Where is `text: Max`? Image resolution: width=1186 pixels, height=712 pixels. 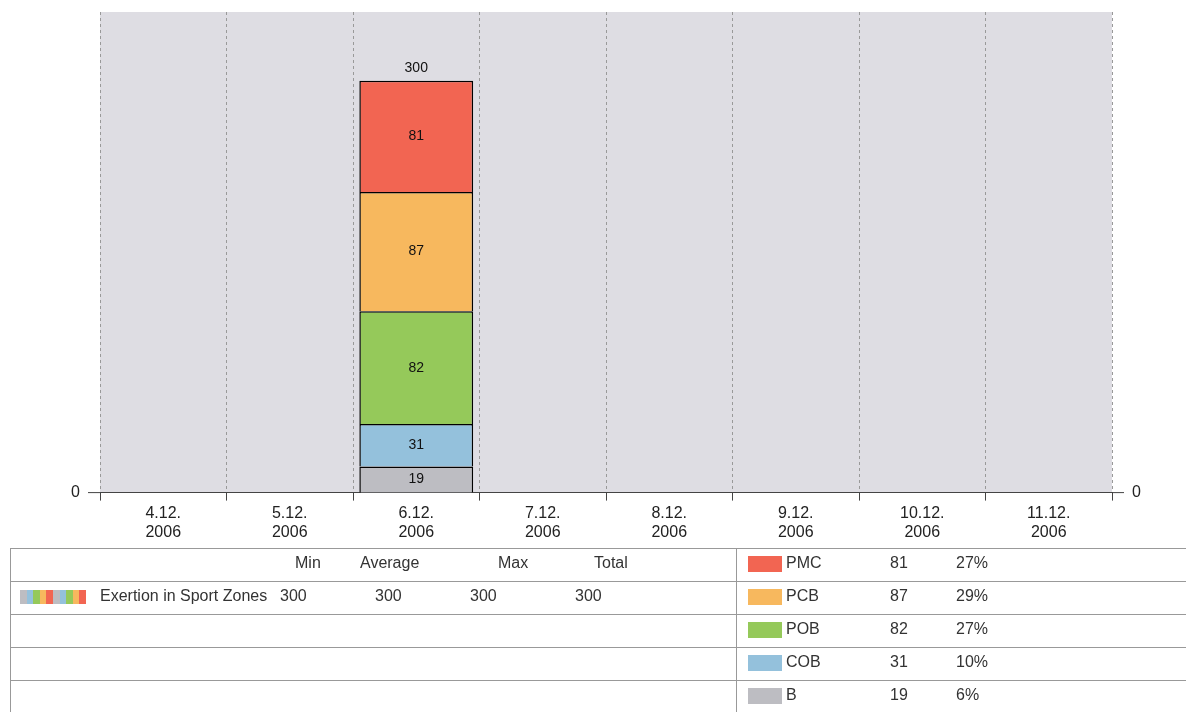
text: Max is located at coordinates (513, 563).